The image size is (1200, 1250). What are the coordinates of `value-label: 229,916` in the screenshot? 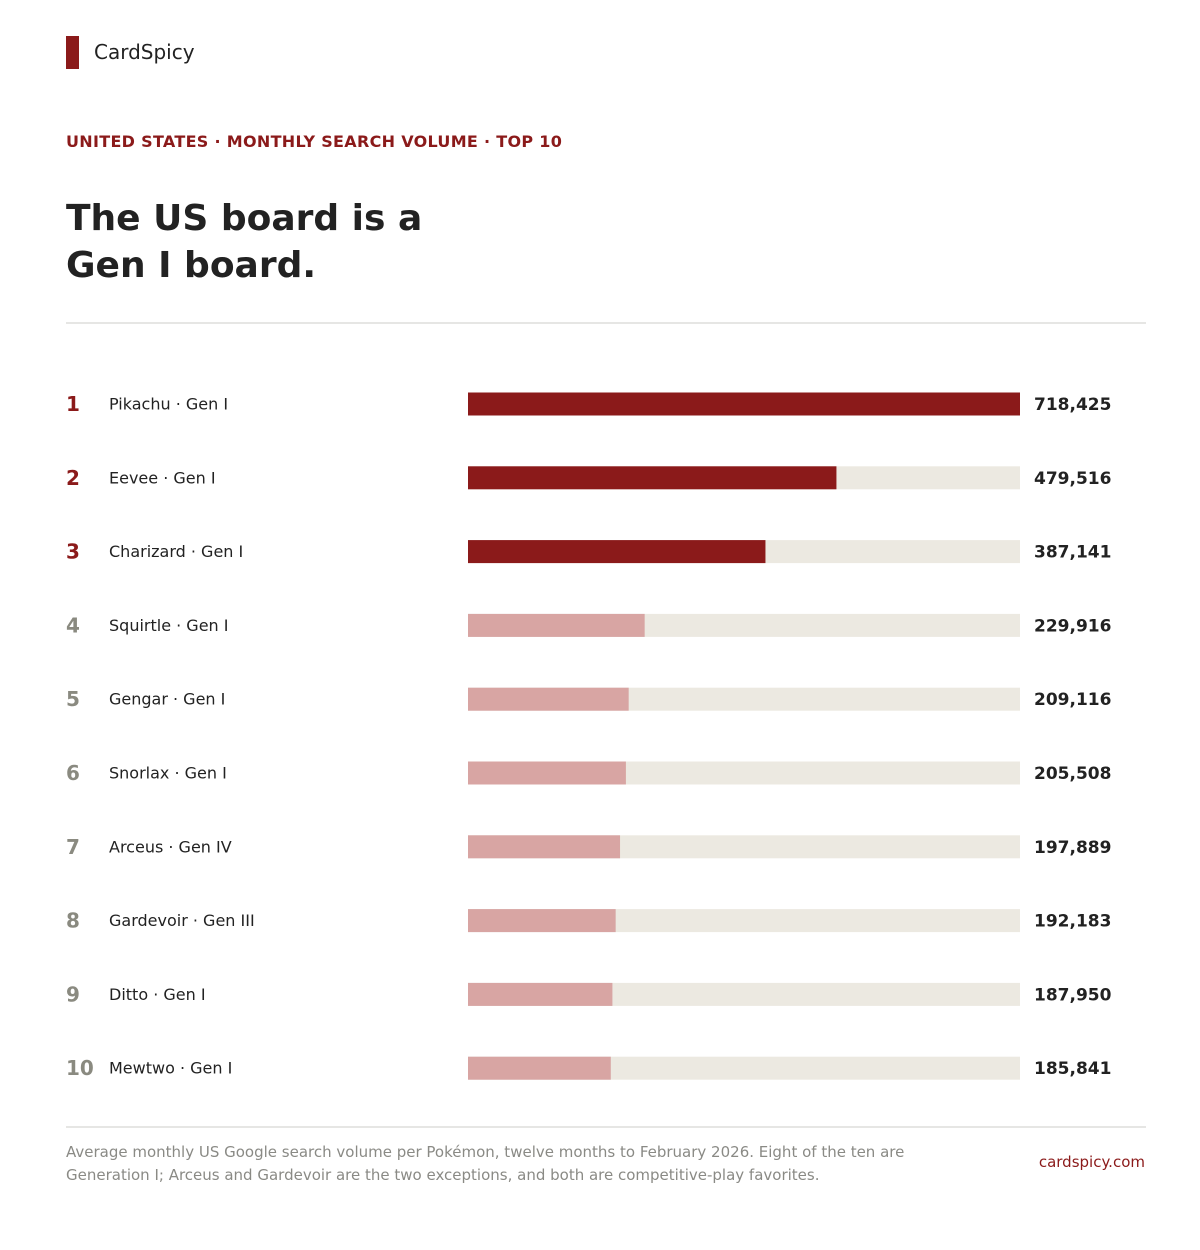 It's located at (1072, 626).